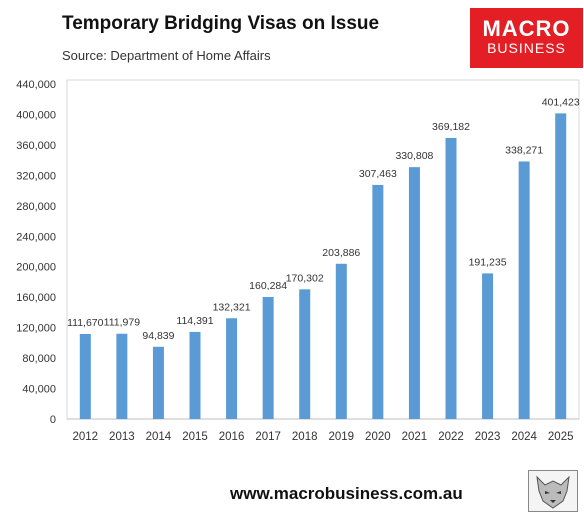 This screenshot has width=584, height=516. I want to click on data-label-2017: 160,284, so click(268, 286).